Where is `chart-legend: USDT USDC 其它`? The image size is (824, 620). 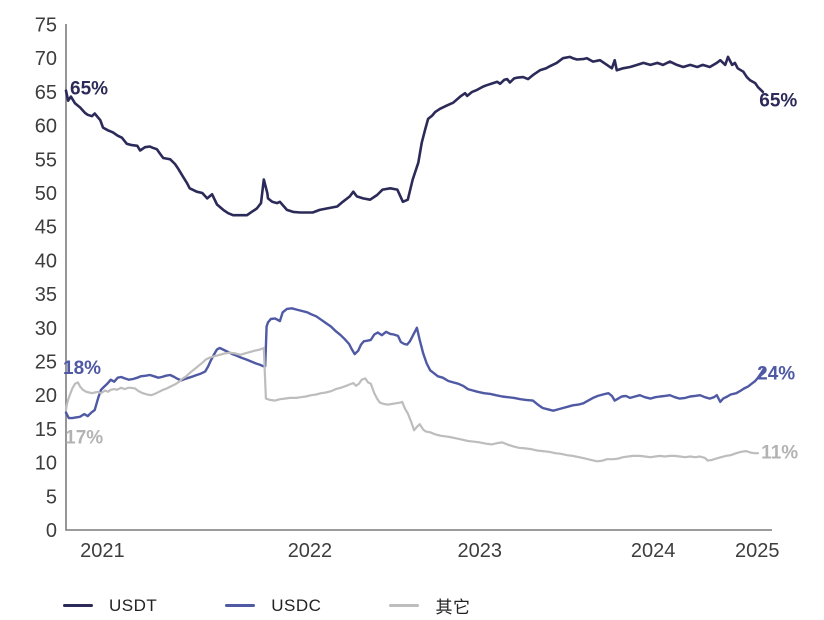 chart-legend: USDT USDC 其它 is located at coordinates (300, 605).